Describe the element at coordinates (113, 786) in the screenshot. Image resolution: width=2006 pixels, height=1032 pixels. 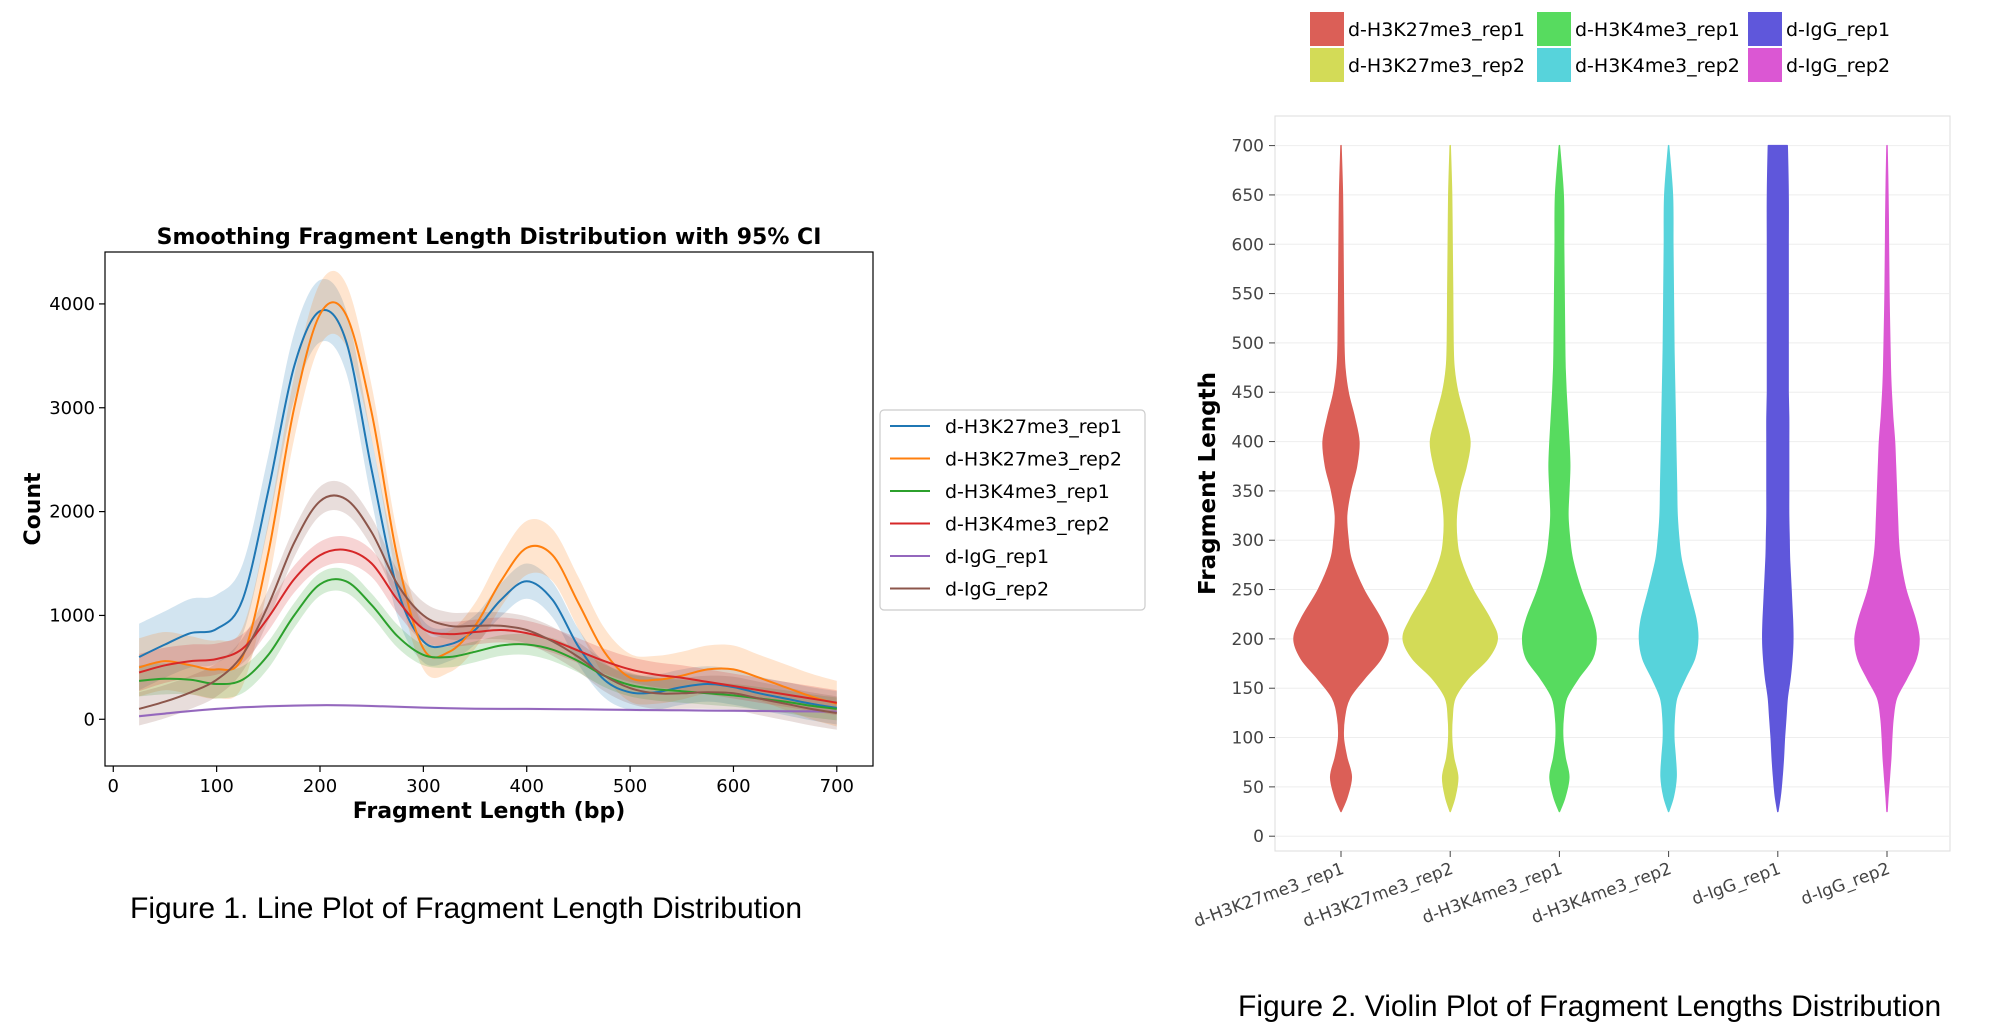
I see `x-tick-label: 0` at that location.